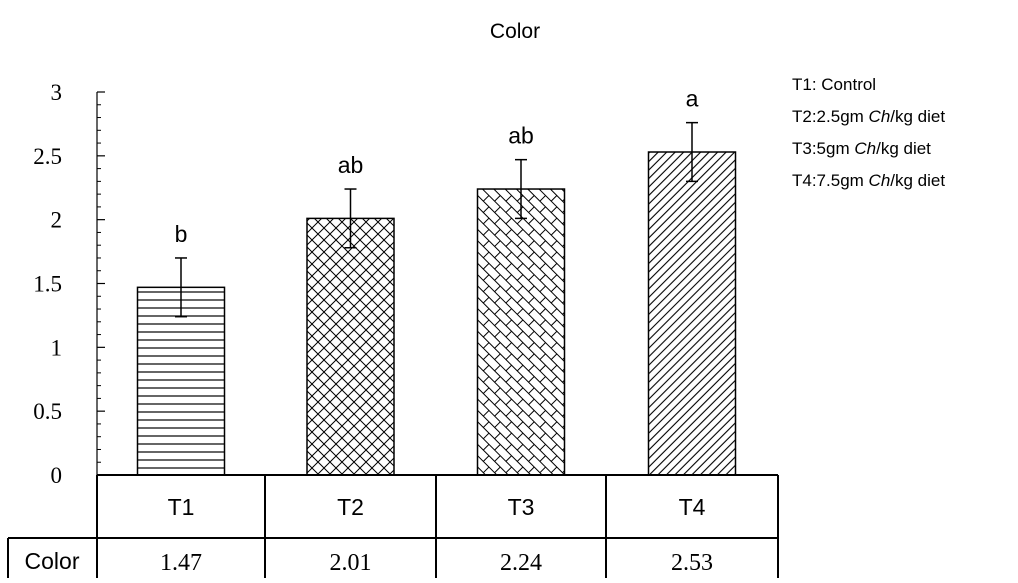 The height and width of the screenshot is (583, 1018). I want to click on table-value-cell: 2.01, so click(351, 563).